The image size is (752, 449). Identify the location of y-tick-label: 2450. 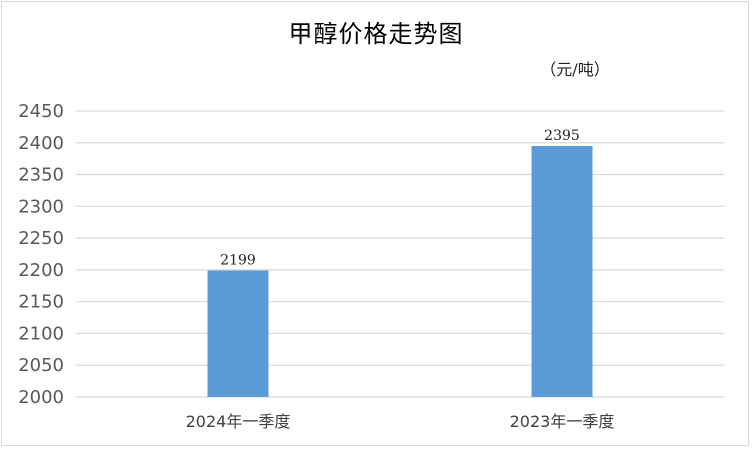
(41, 111).